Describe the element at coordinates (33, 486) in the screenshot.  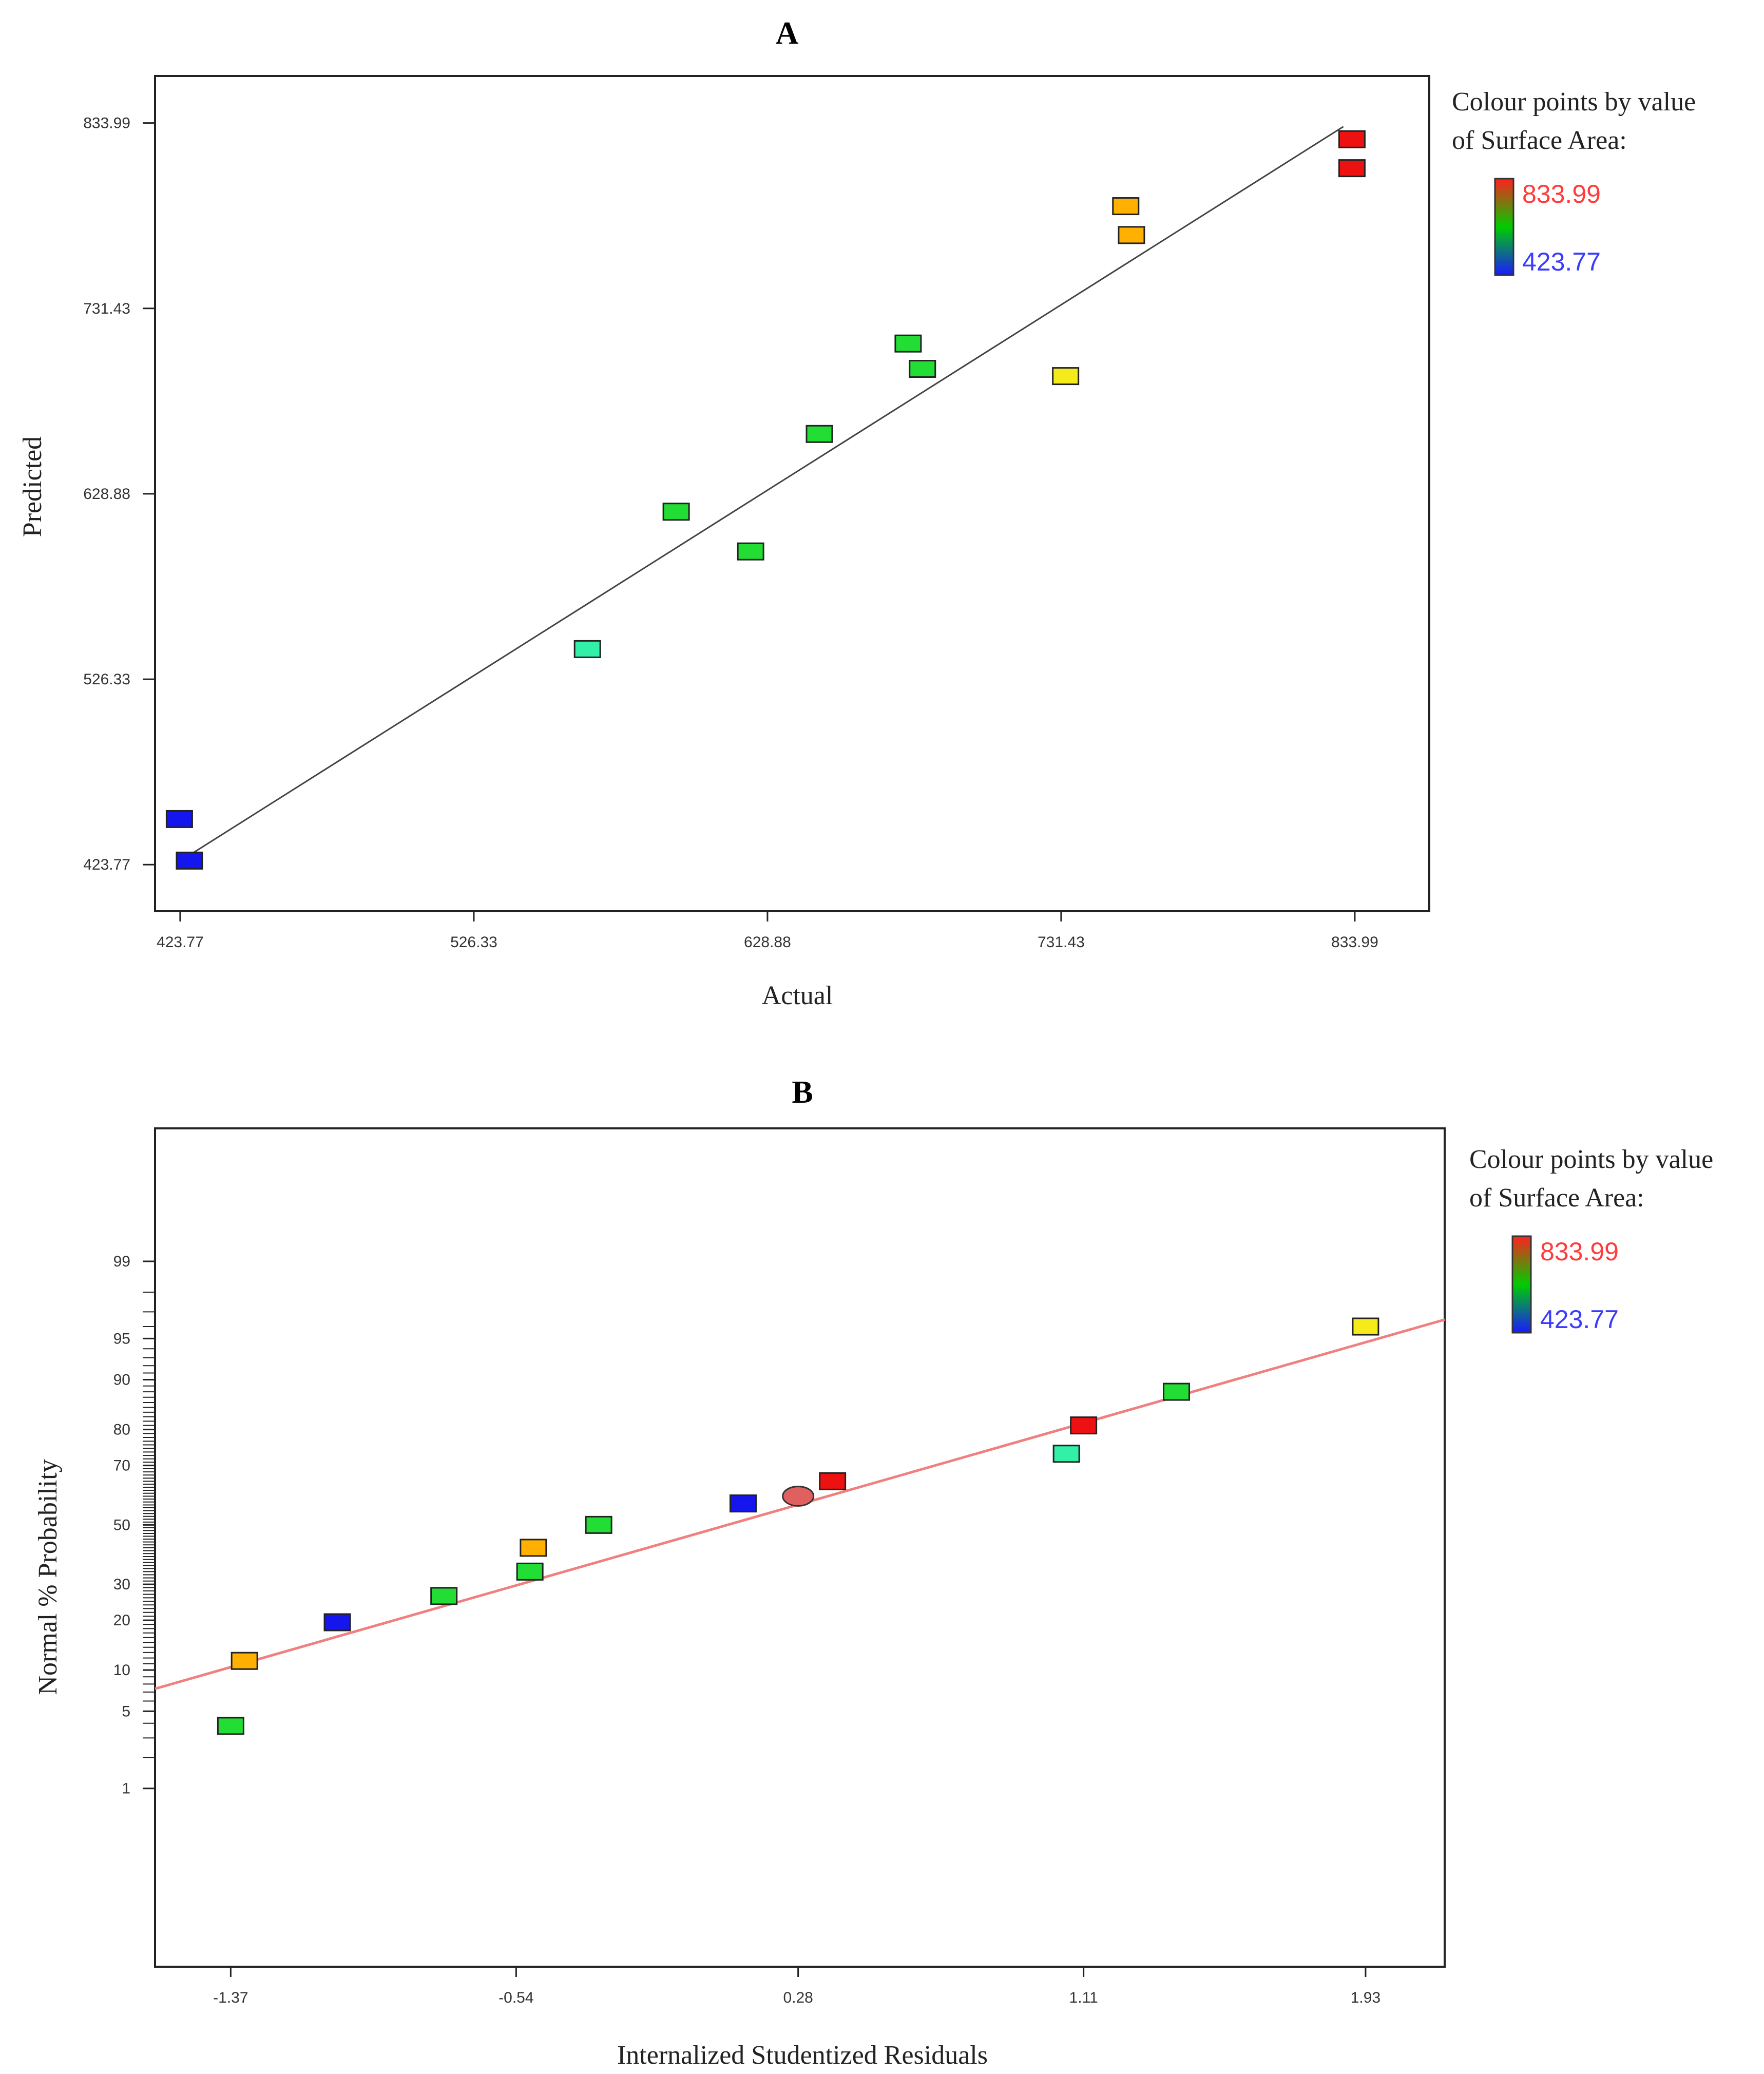
I see `panel-a-y-axis-label: Predicted` at that location.